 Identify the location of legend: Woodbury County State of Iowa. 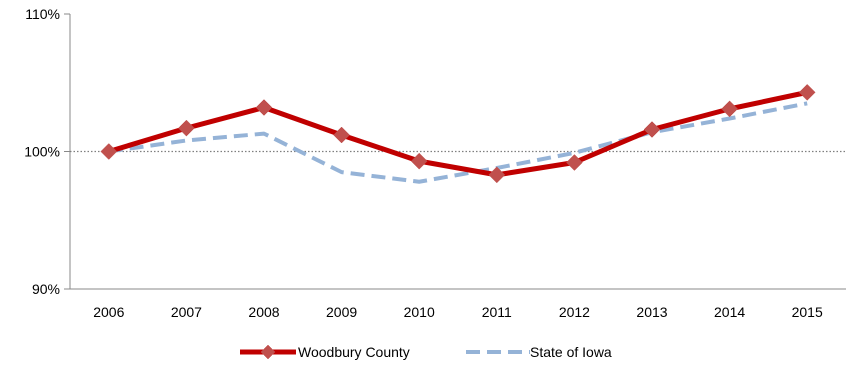
(426, 352).